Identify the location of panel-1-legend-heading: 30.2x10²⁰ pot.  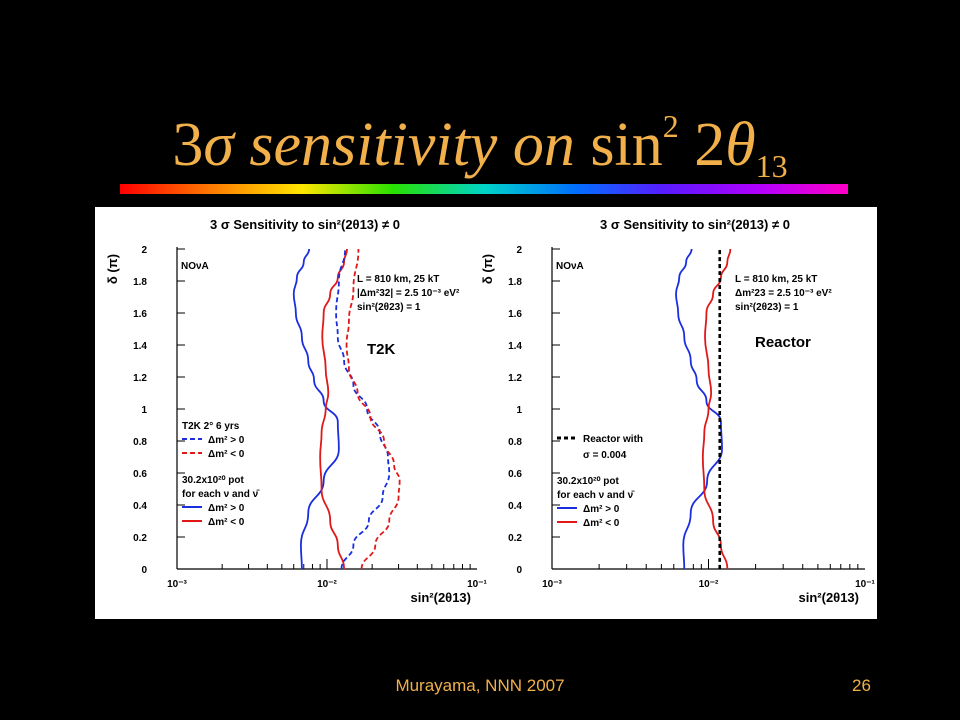
(213, 480).